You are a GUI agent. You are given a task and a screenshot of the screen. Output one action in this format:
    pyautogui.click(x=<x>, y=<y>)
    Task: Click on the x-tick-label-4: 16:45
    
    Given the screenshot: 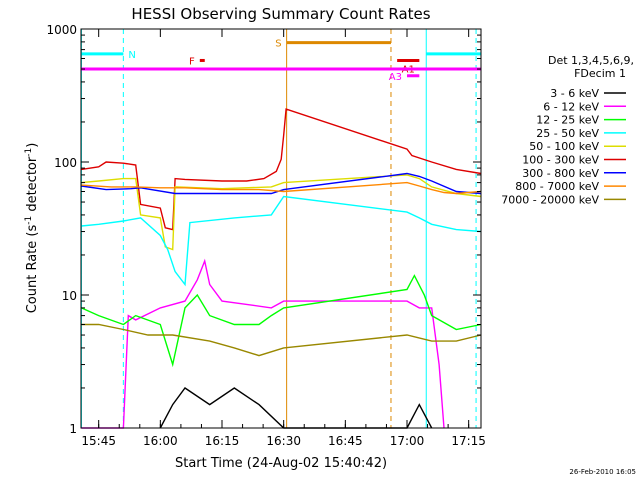 What is the action you would take?
    pyautogui.click(x=345, y=441)
    